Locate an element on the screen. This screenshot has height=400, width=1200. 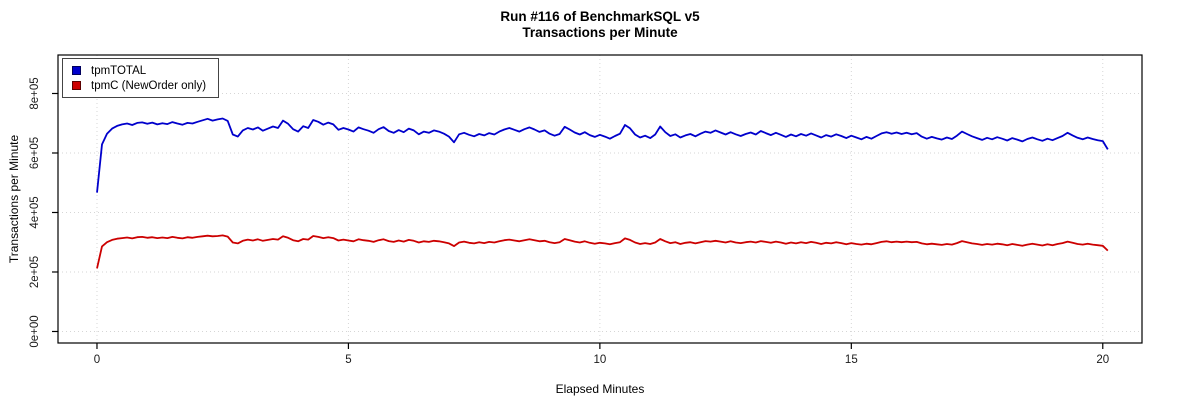
legend-swatch-blue-icon is located at coordinates (76, 70).